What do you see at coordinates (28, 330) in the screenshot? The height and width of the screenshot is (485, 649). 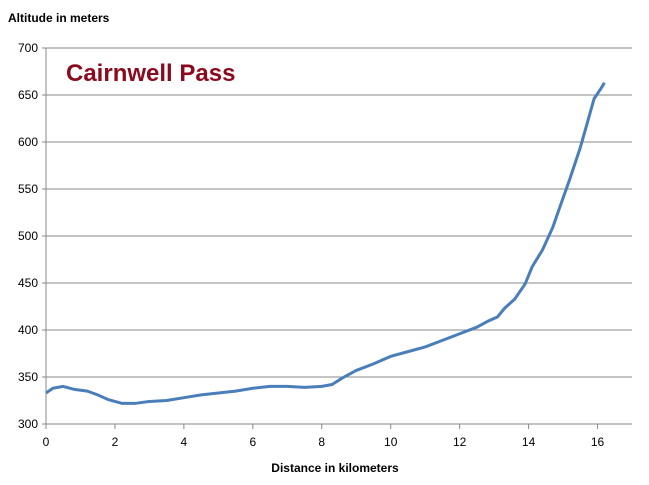 I see `y-tick-label: 400` at bounding box center [28, 330].